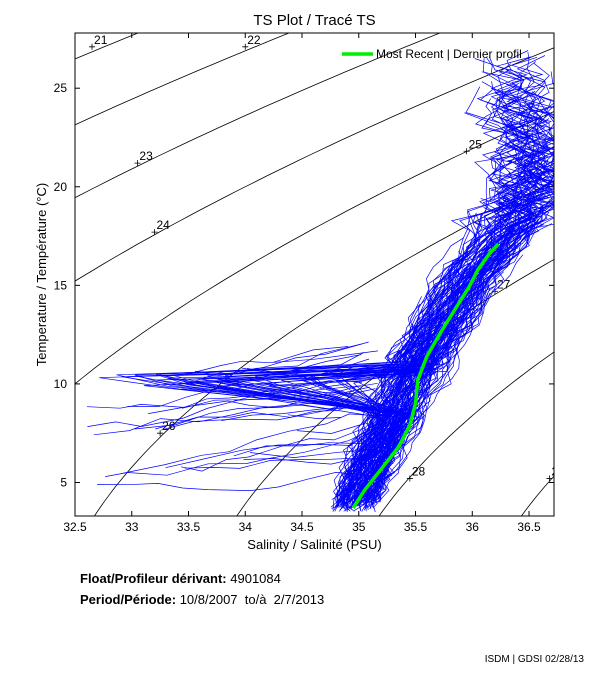 This screenshot has width=611, height=675. Describe the element at coordinates (314, 544) in the screenshot. I see `x-axis-label: Salinity / Salinité (PSU)` at that location.